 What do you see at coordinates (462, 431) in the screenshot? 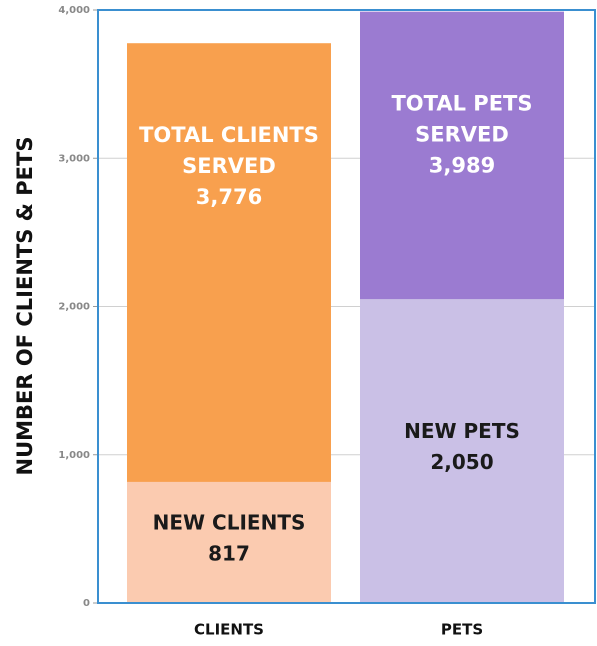
I see `bar-label: NEW PETS` at bounding box center [462, 431].